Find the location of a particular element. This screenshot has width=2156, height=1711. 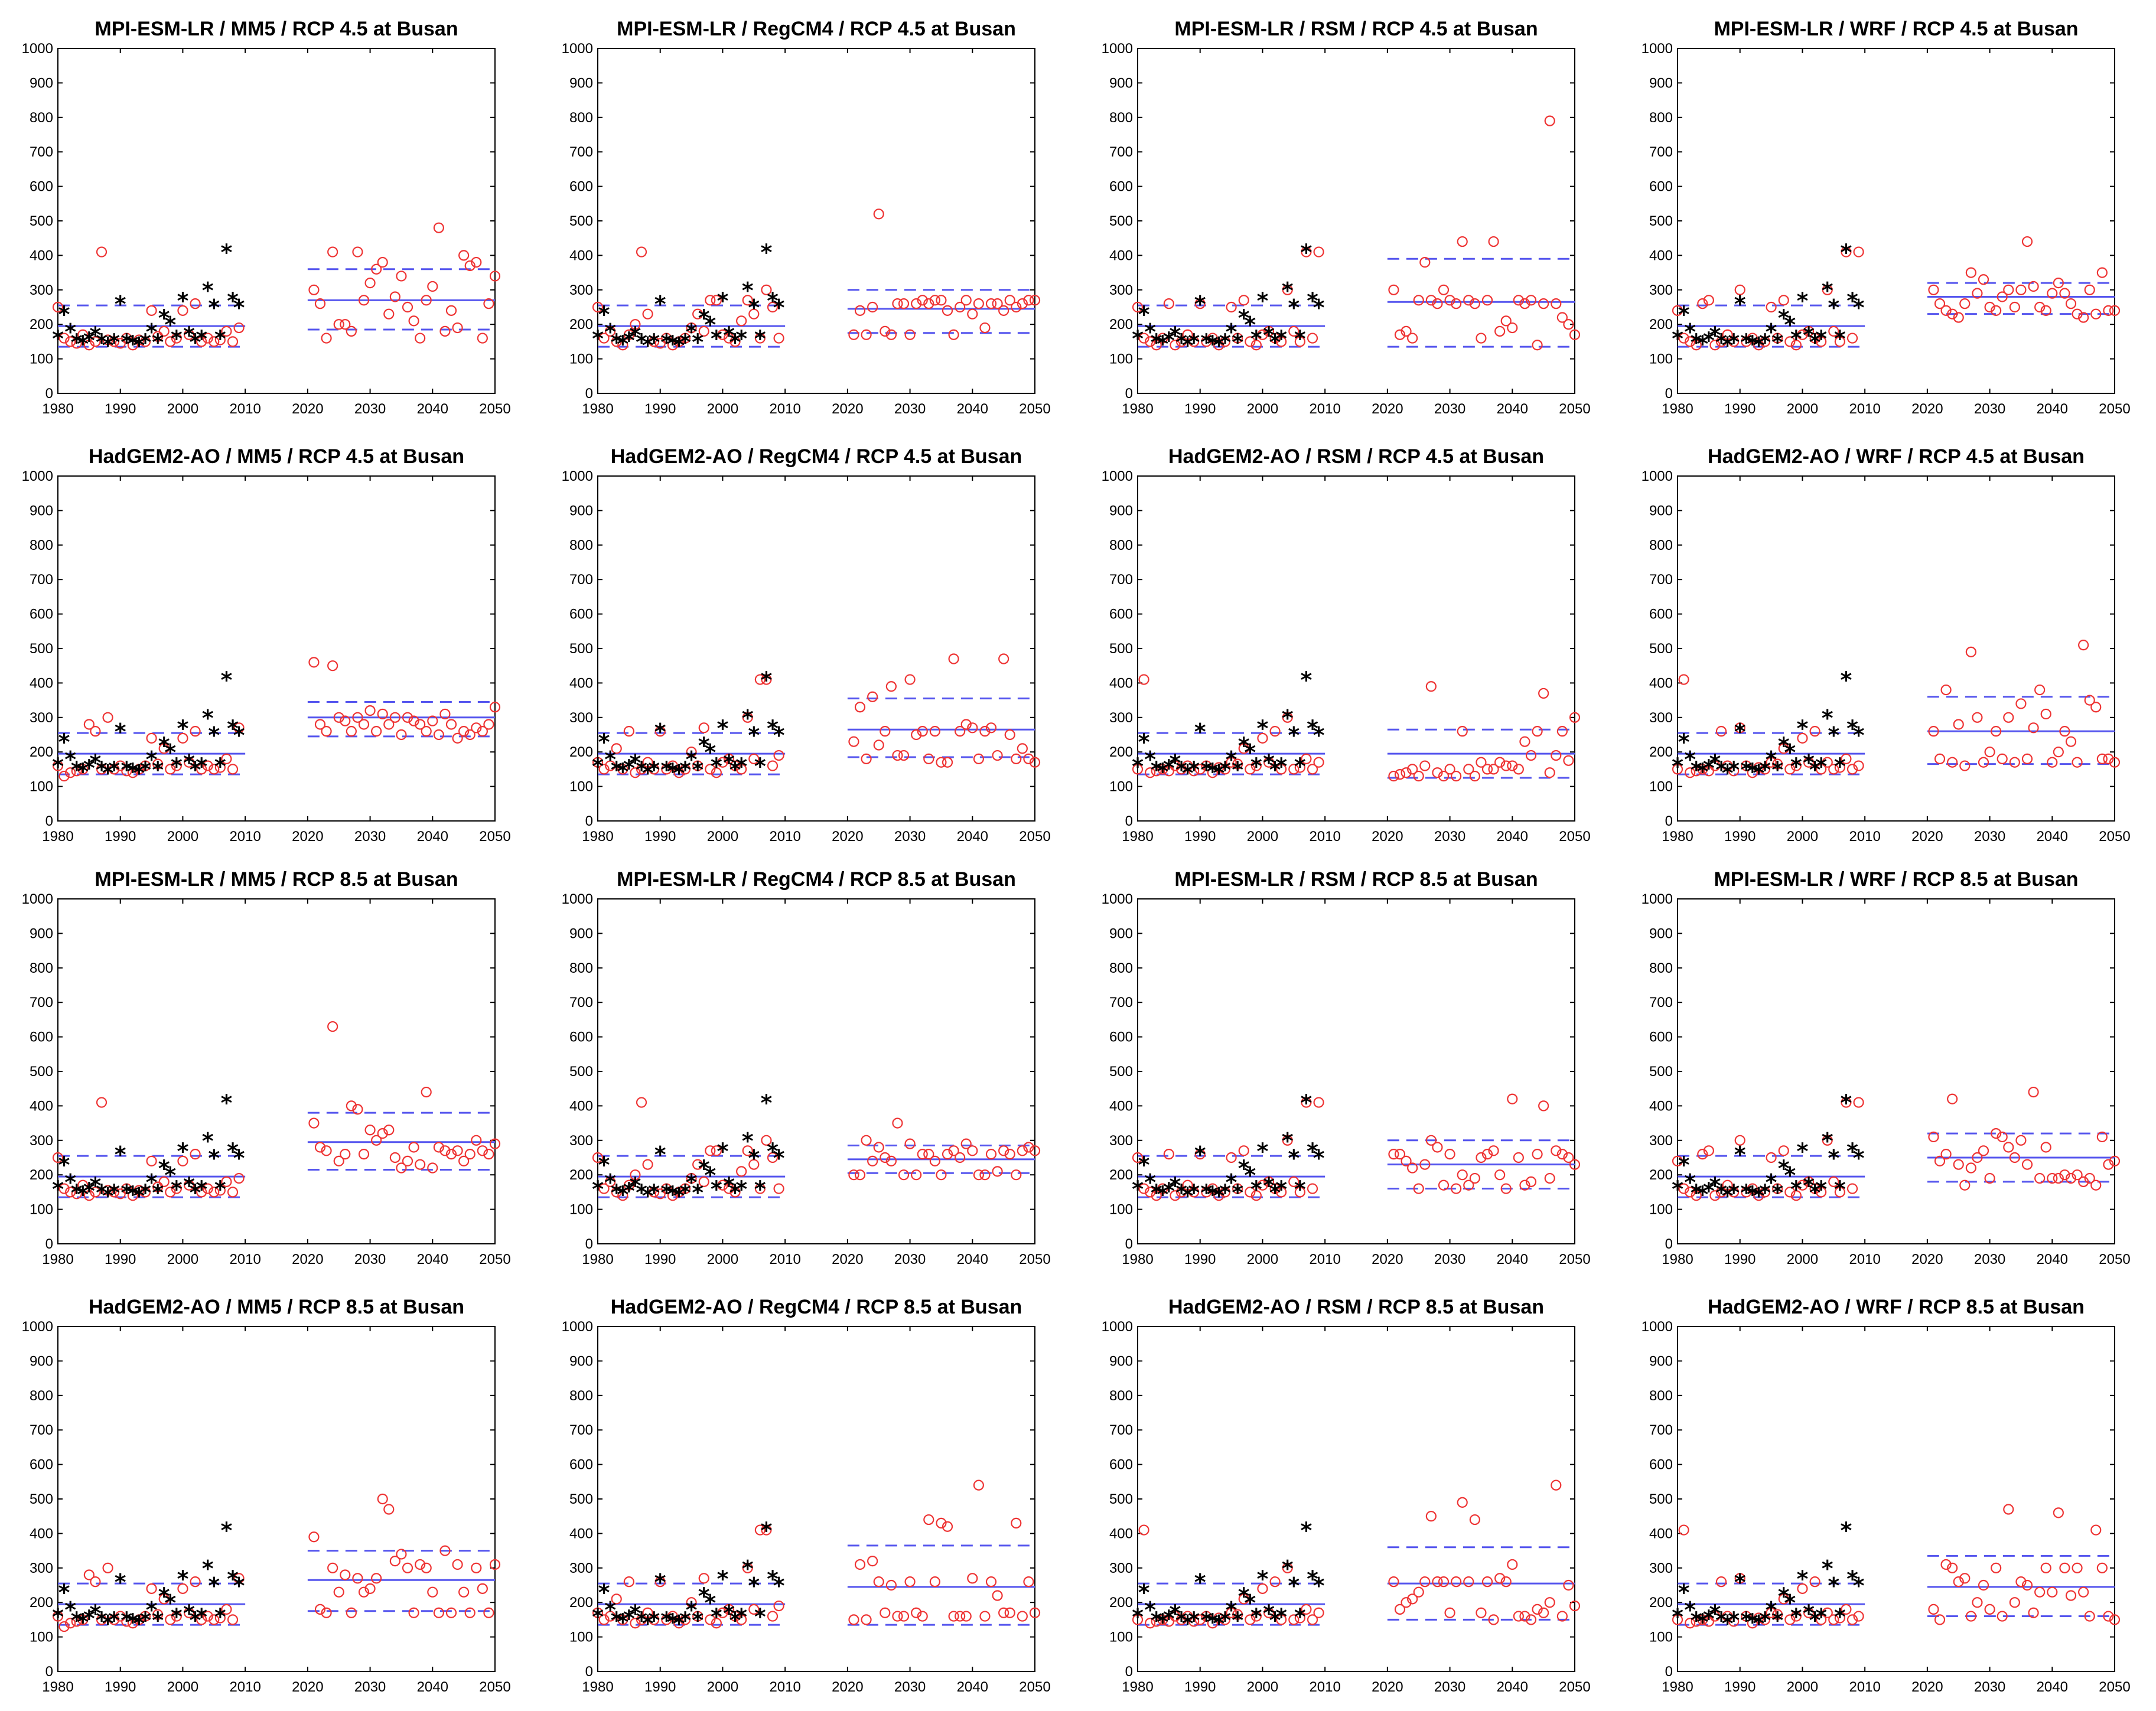

x-tick-label: 1980 is located at coordinates (597, 837).